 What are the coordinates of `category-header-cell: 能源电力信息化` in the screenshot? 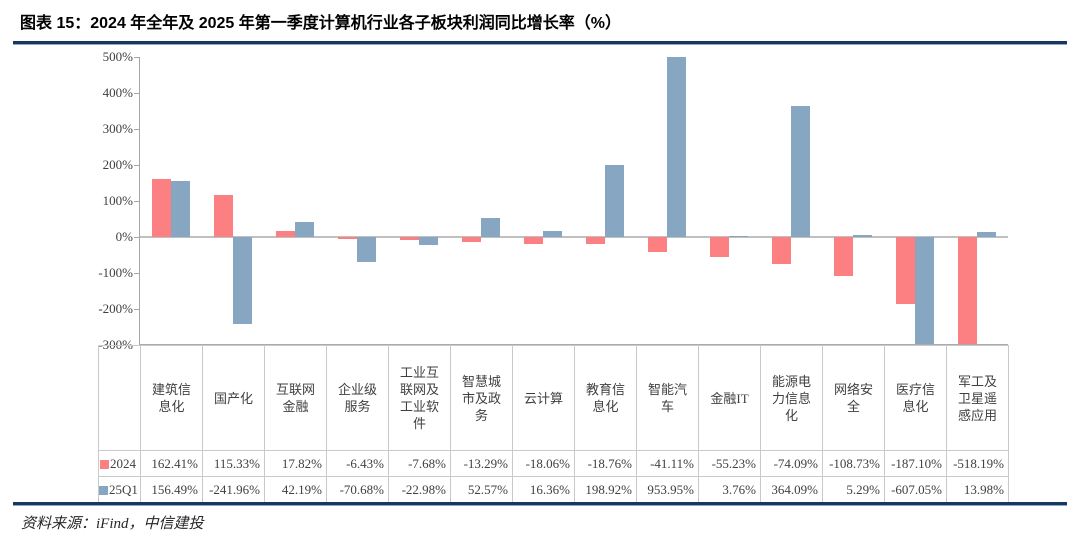 It's located at (791, 398).